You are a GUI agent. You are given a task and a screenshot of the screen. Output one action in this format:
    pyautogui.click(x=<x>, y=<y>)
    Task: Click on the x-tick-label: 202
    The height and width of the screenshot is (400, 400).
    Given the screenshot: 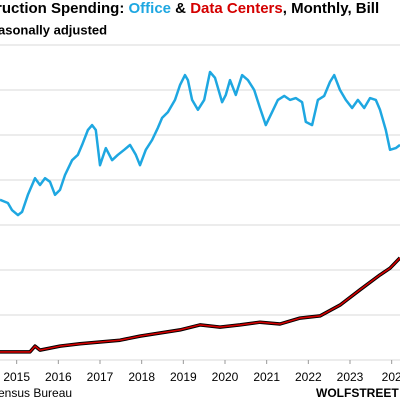 What is the action you would take?
    pyautogui.click(x=391, y=377)
    